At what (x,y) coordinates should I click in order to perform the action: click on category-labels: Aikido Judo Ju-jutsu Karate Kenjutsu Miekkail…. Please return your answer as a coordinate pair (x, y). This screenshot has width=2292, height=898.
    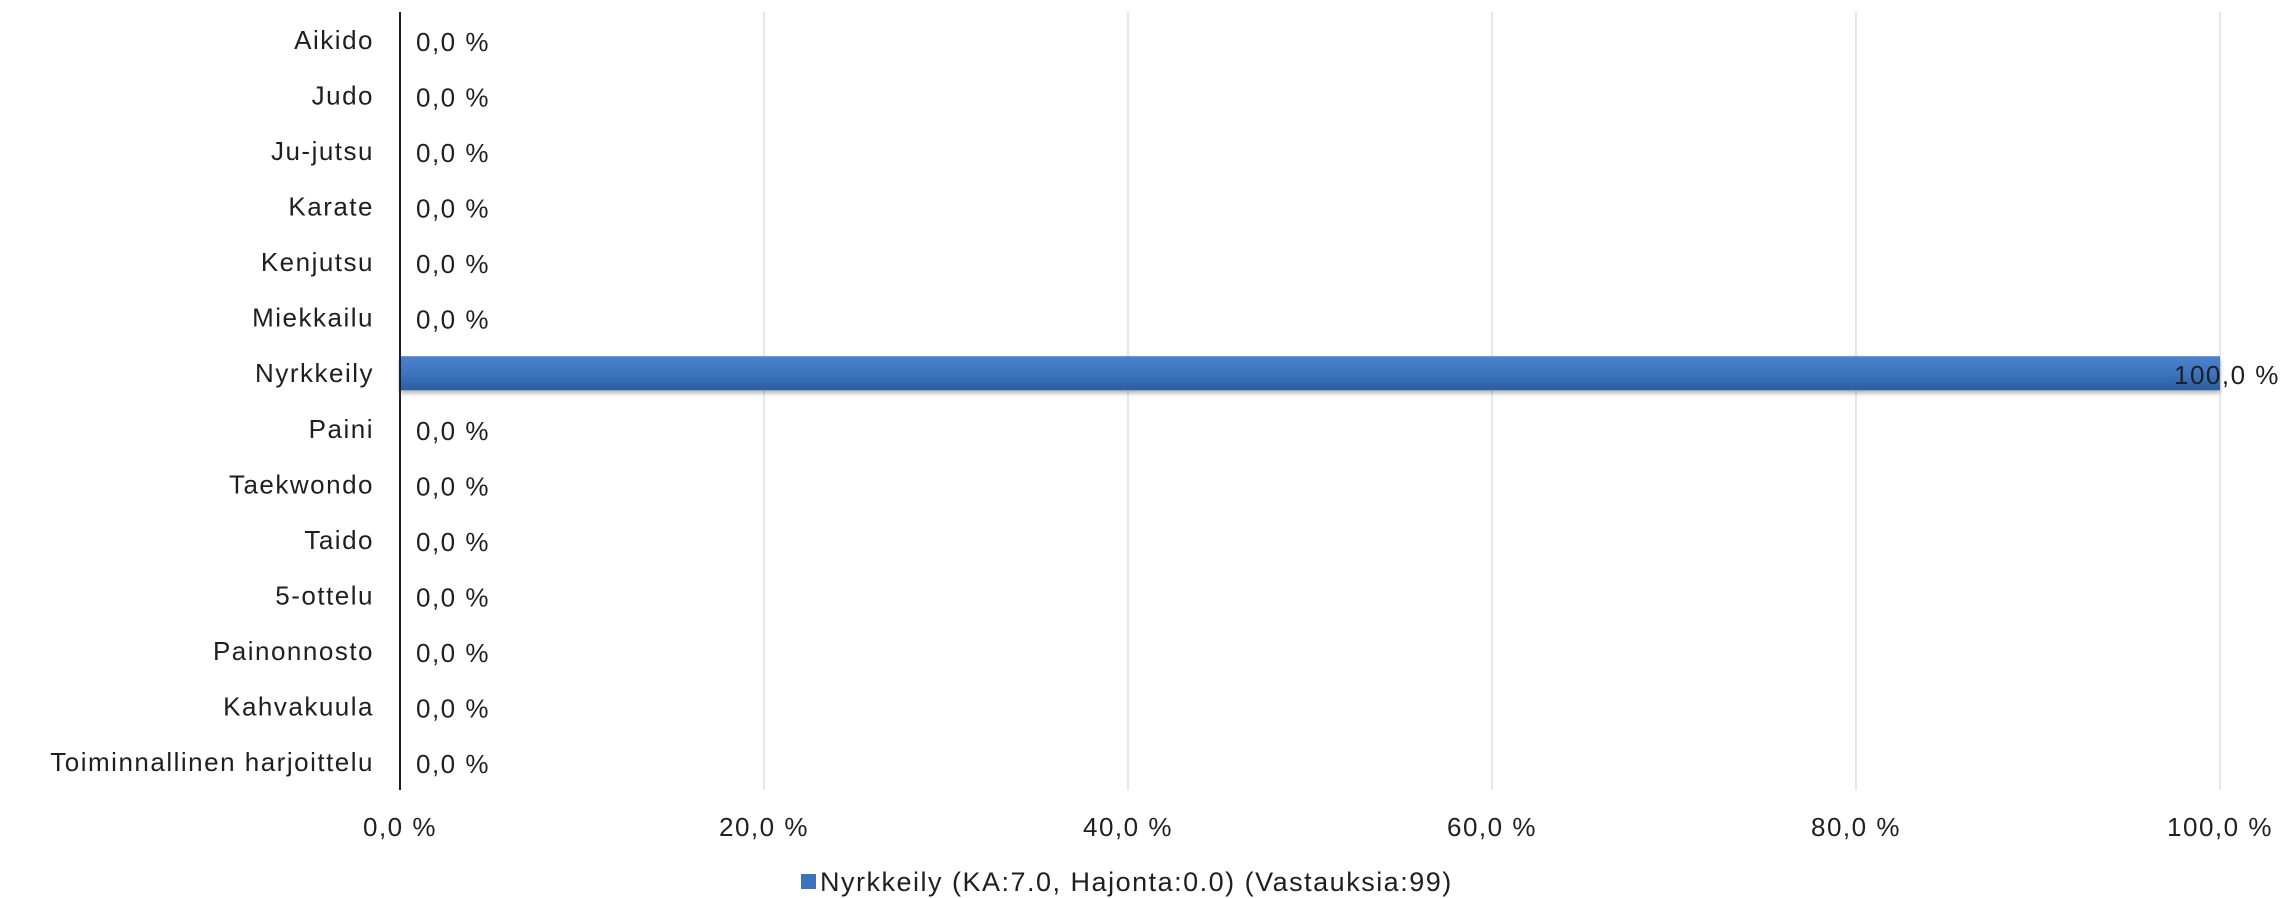
    Looking at the image, I should click on (212, 401).